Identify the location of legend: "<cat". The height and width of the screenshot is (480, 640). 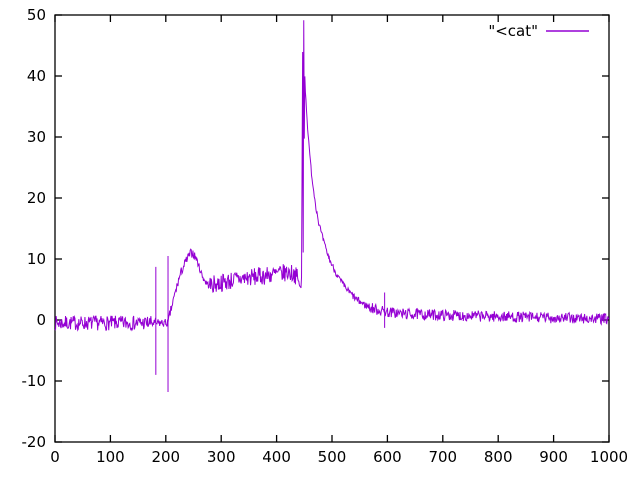
(538, 31).